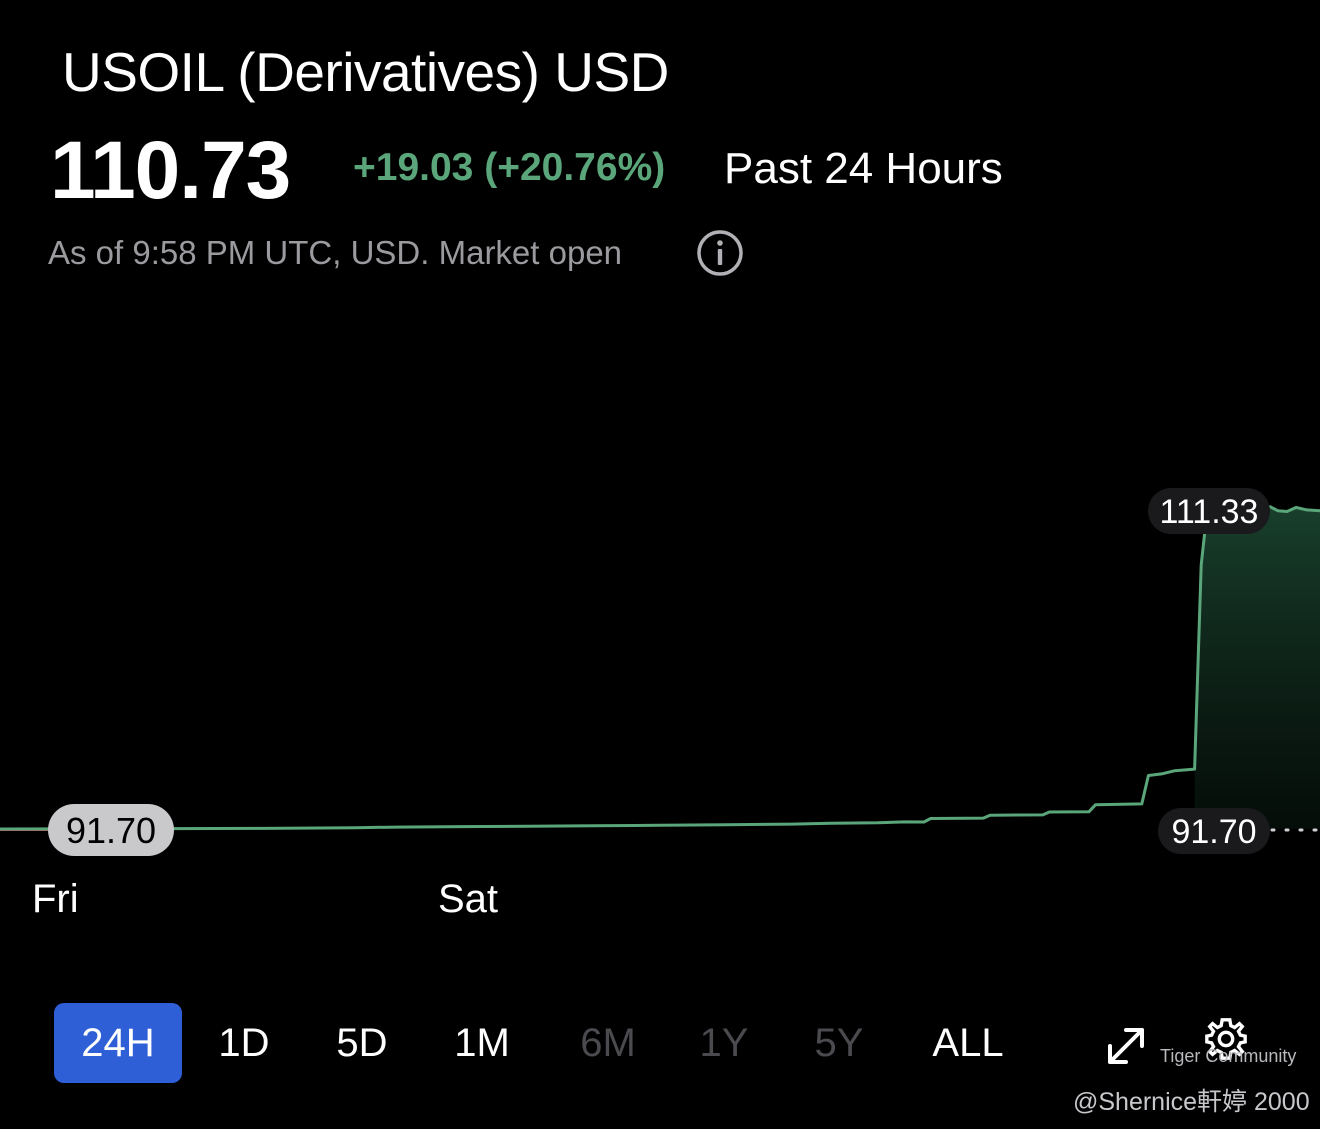 The height and width of the screenshot is (1129, 1320). Describe the element at coordinates (335, 252) in the screenshot. I see `market-status: As of 9:58 PM UTC, USD. Market open` at that location.